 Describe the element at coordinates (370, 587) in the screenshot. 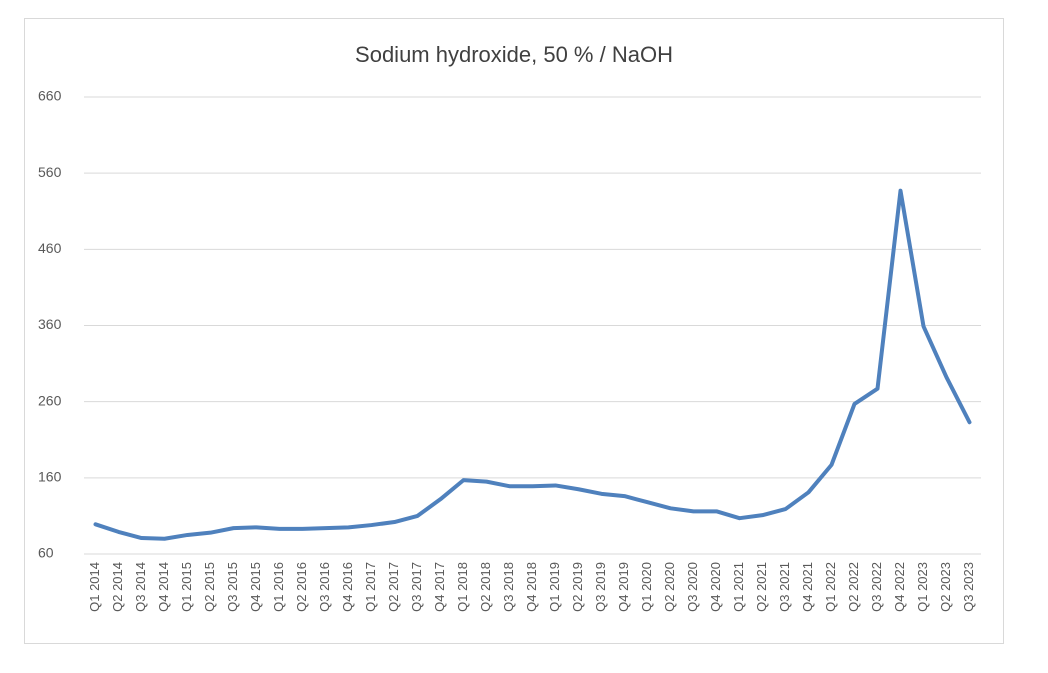

I see `x-tick-label: Q1 2017` at that location.